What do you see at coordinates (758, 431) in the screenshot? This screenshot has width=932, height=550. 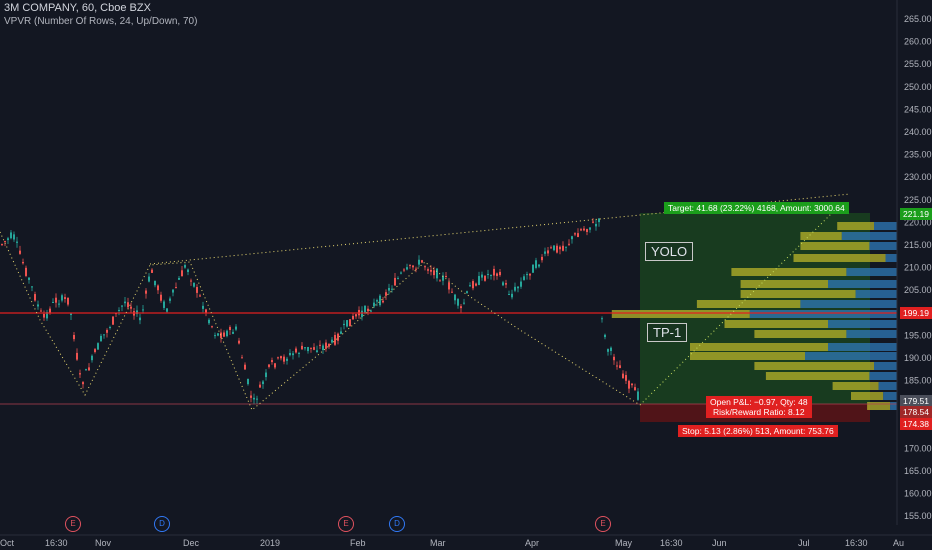 I see `stop-info: Stop: 5.13 (2.86%) 513, Amount: 753.76` at bounding box center [758, 431].